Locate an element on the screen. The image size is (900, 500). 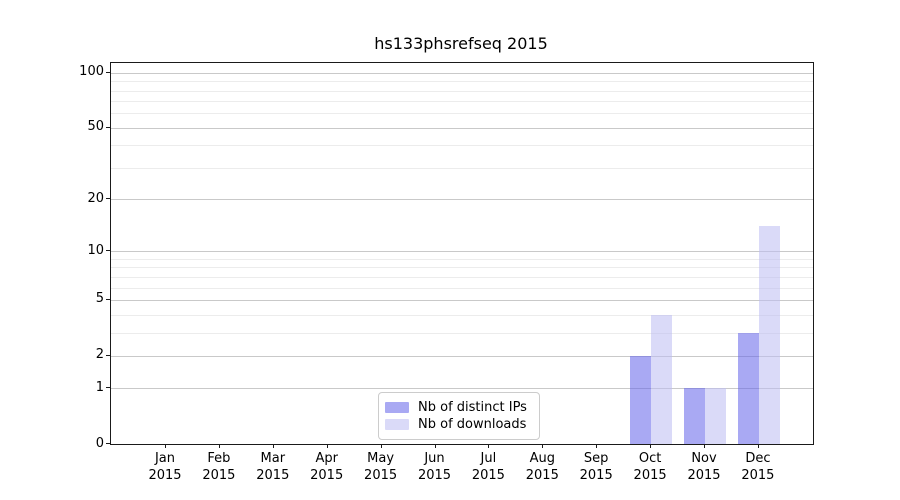
x-axis-tick-label: Jul 2015 is located at coordinates (488, 467).